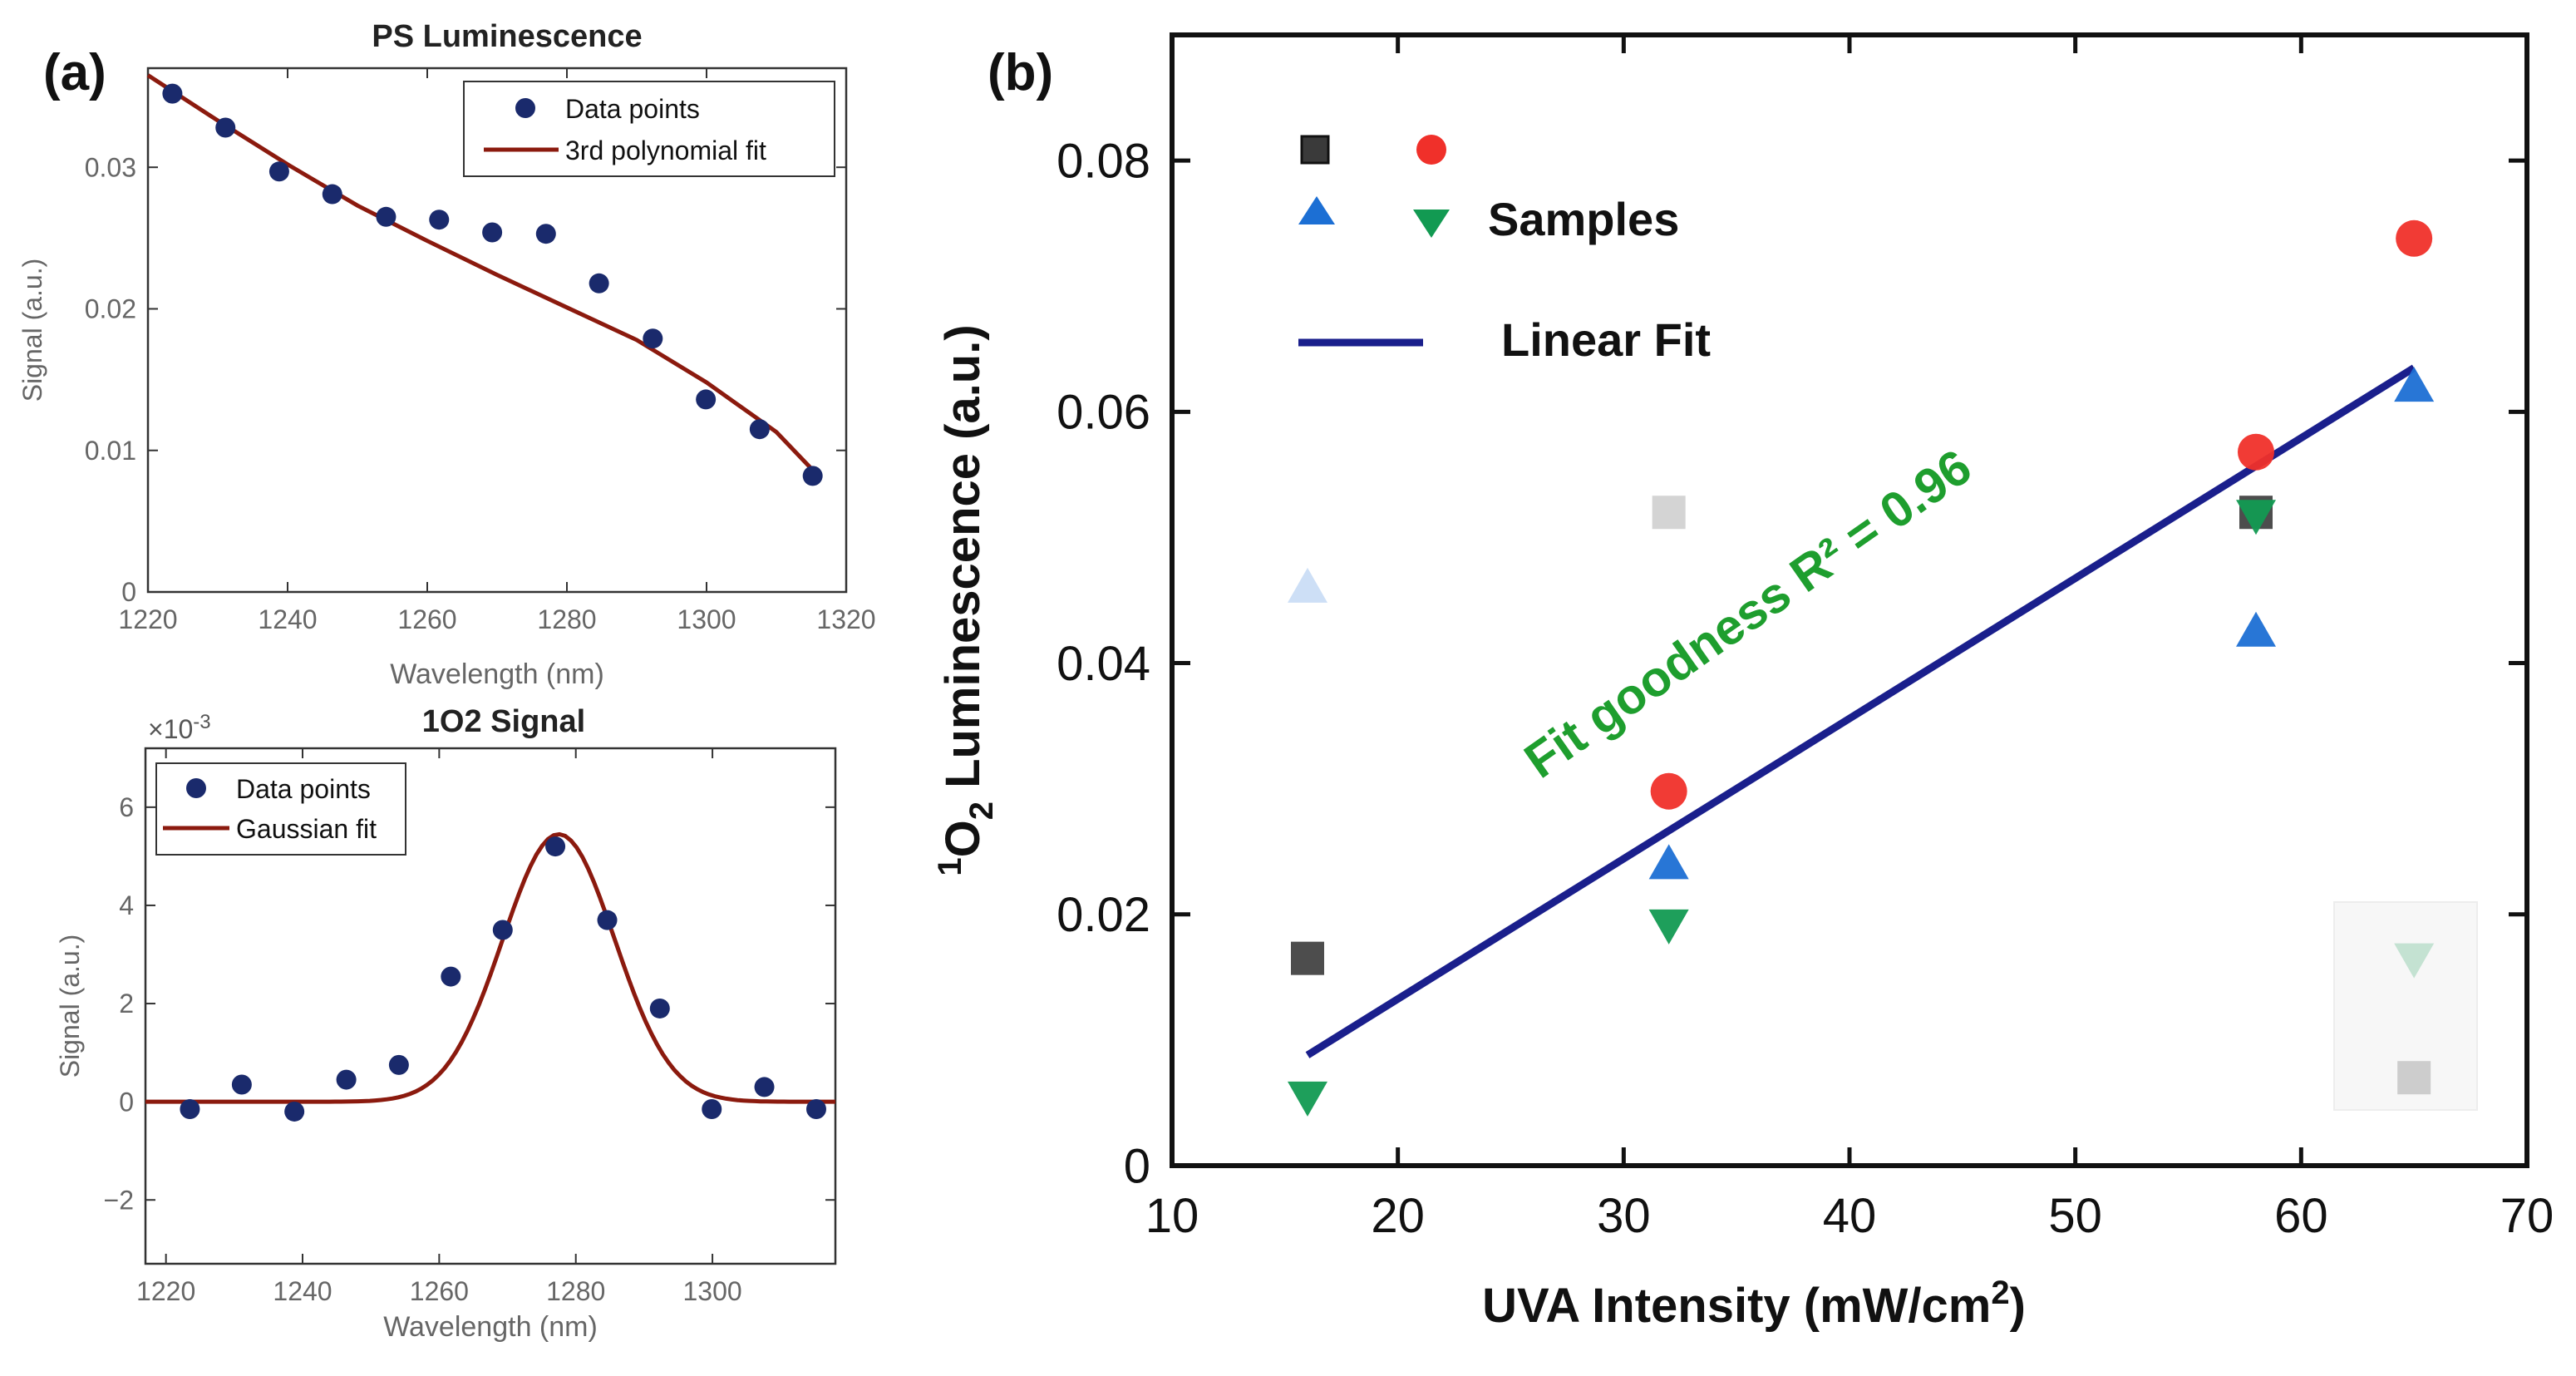  I want to click on o2-plot-frame, so click(490, 1006).